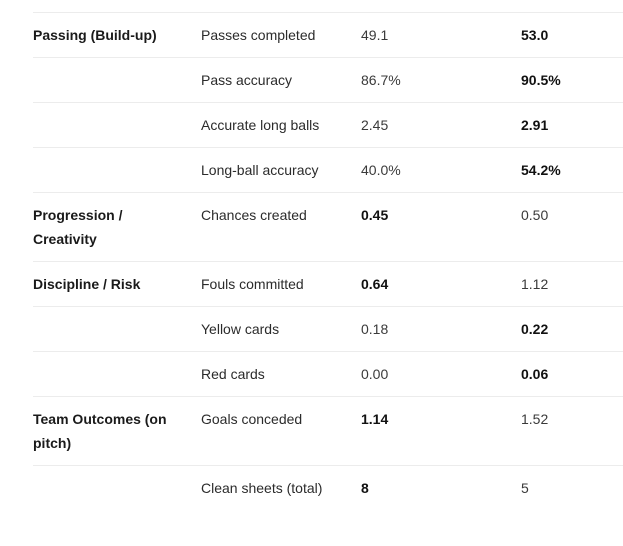 The height and width of the screenshot is (546, 623). I want to click on value-b-cell: 1.12, so click(572, 284).